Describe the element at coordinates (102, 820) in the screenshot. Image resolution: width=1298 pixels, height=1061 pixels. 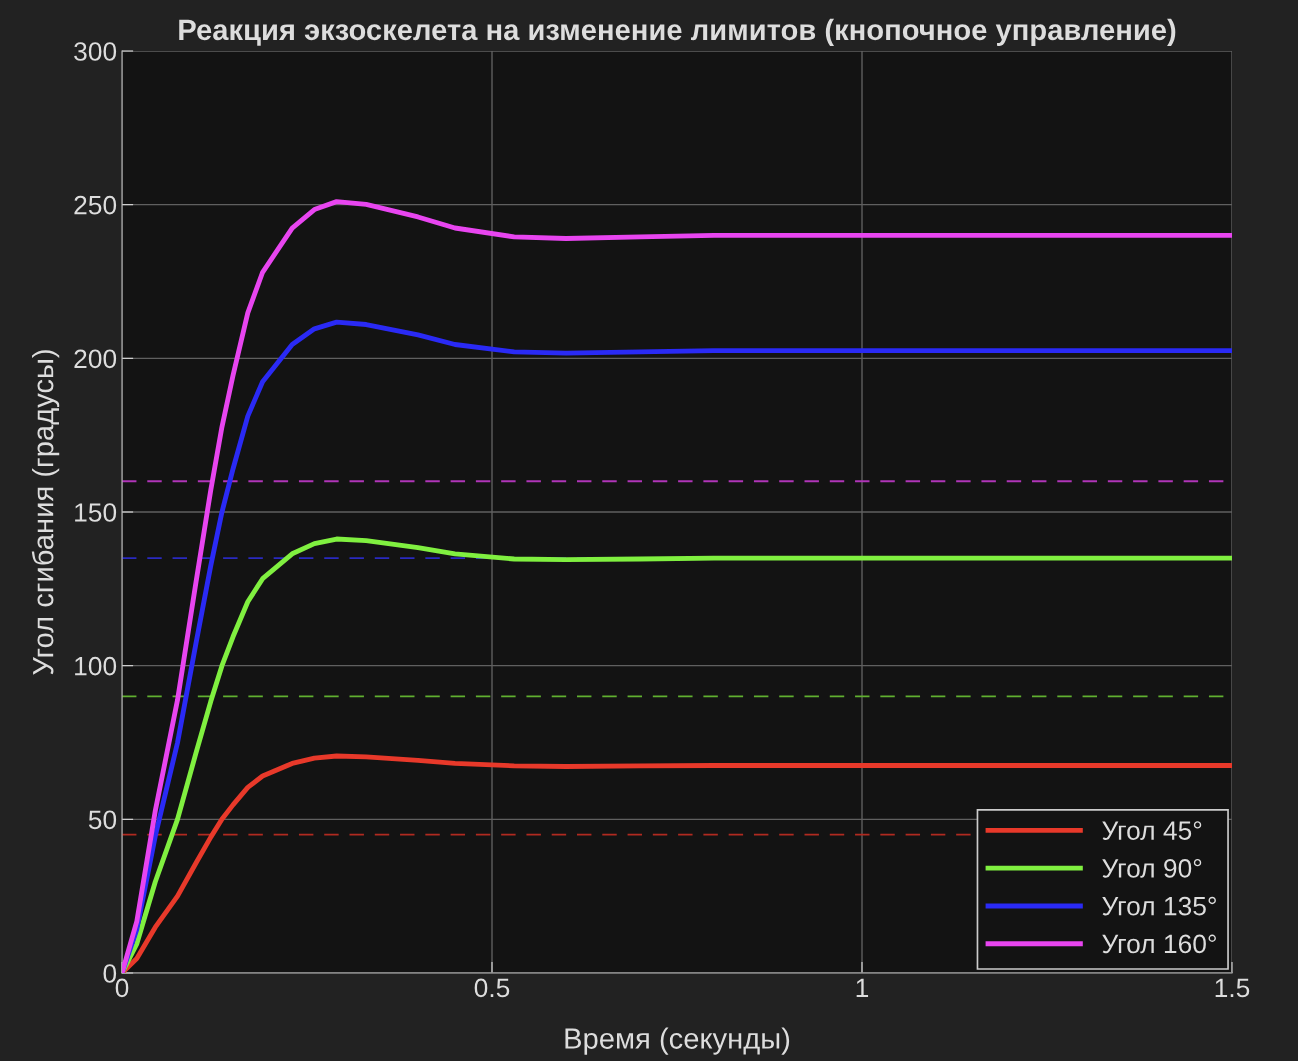
I see `y-tick-label: 50` at that location.